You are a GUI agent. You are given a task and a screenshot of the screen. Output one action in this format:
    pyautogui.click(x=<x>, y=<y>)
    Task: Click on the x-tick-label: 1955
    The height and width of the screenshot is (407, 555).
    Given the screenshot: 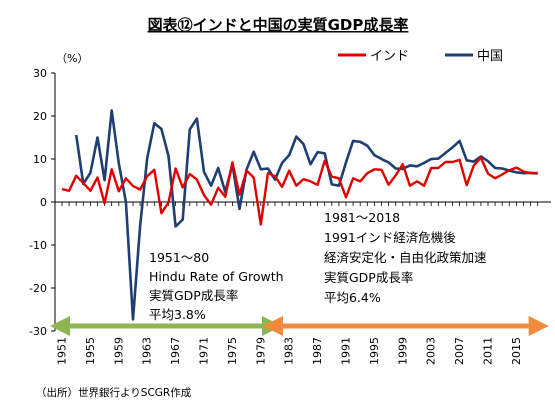 What is the action you would take?
    pyautogui.click(x=90, y=351)
    